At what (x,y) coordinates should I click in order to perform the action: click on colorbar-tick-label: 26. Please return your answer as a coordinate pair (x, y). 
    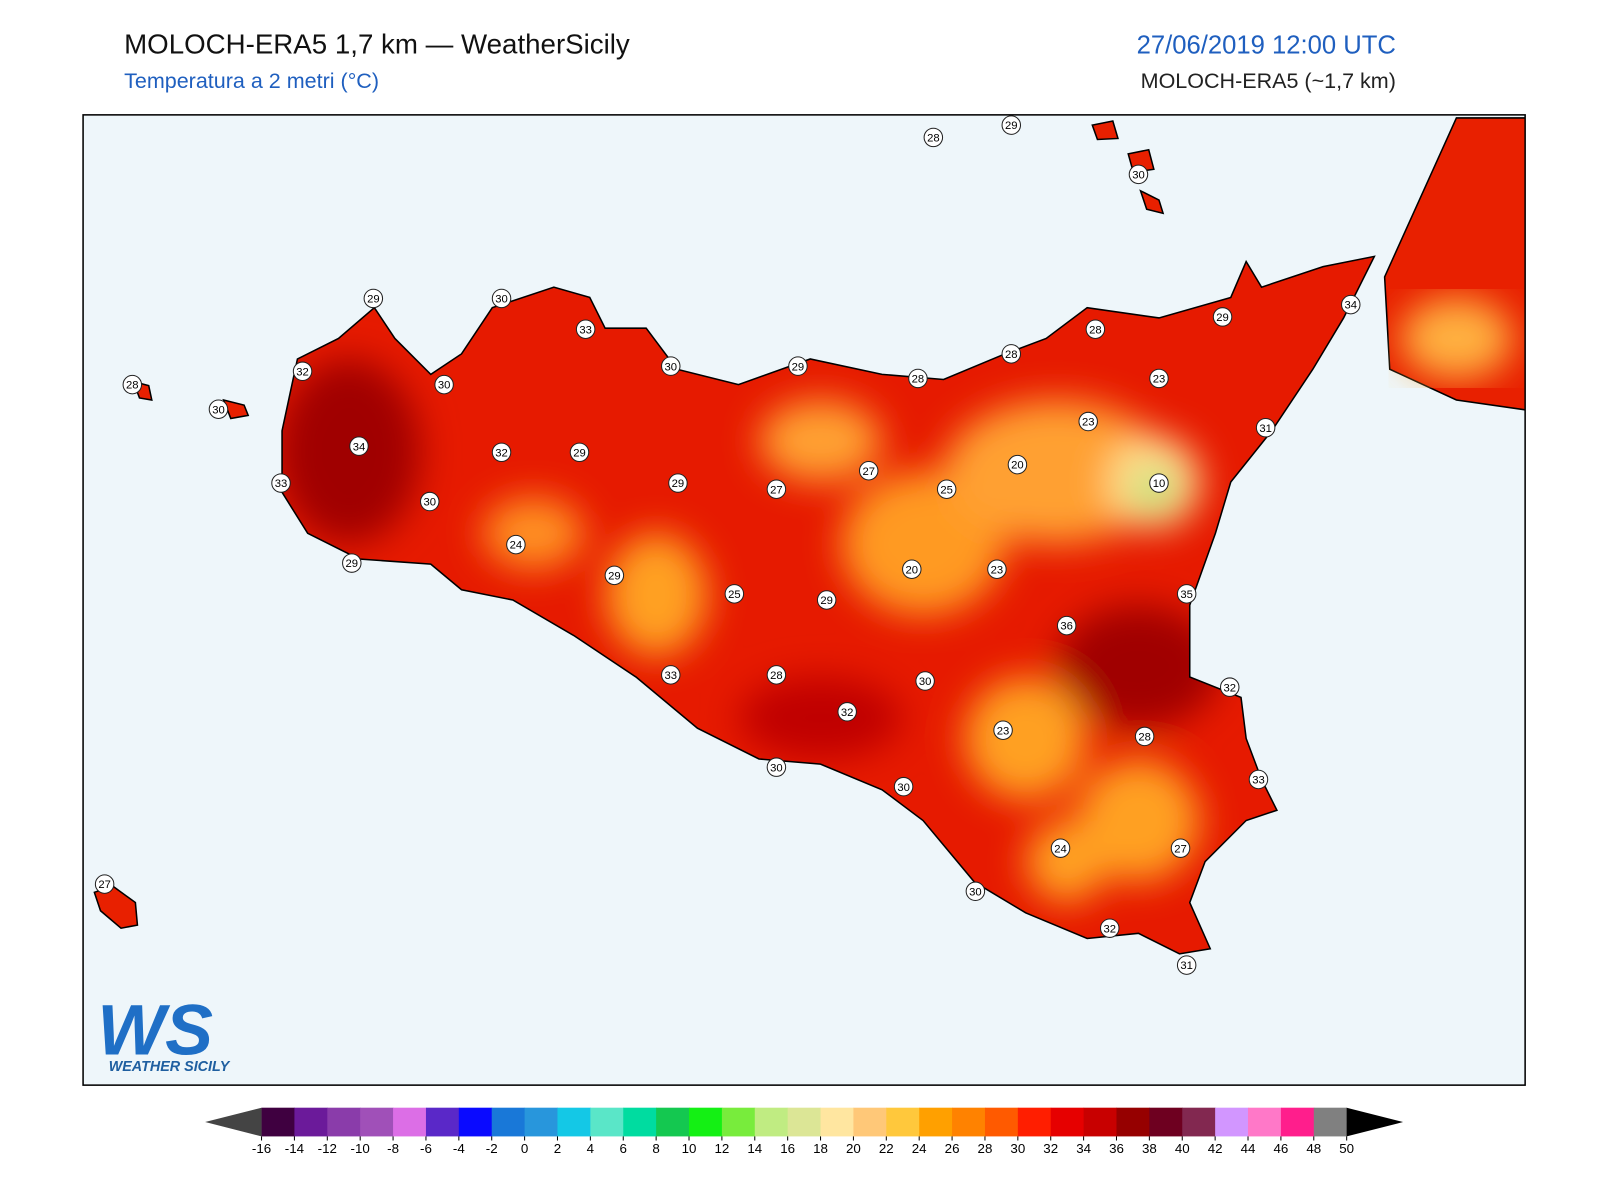
    Looking at the image, I should click on (952, 1148).